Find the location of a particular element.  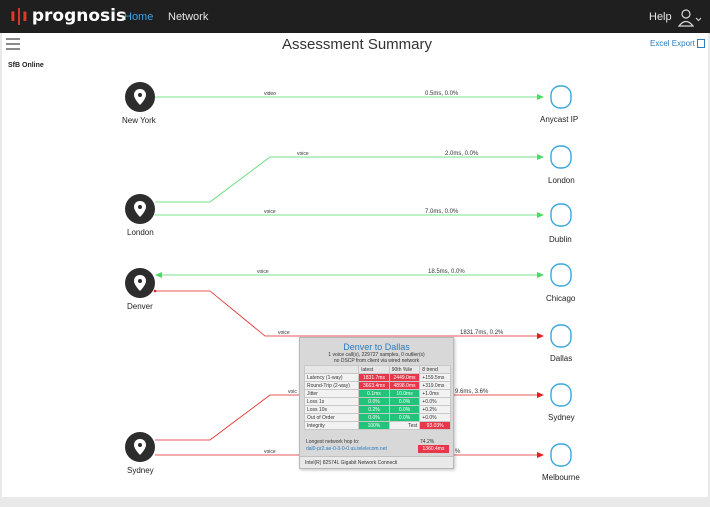

tooltip-subtitle: no DSCP from client via wired network is located at coordinates (376, 361).